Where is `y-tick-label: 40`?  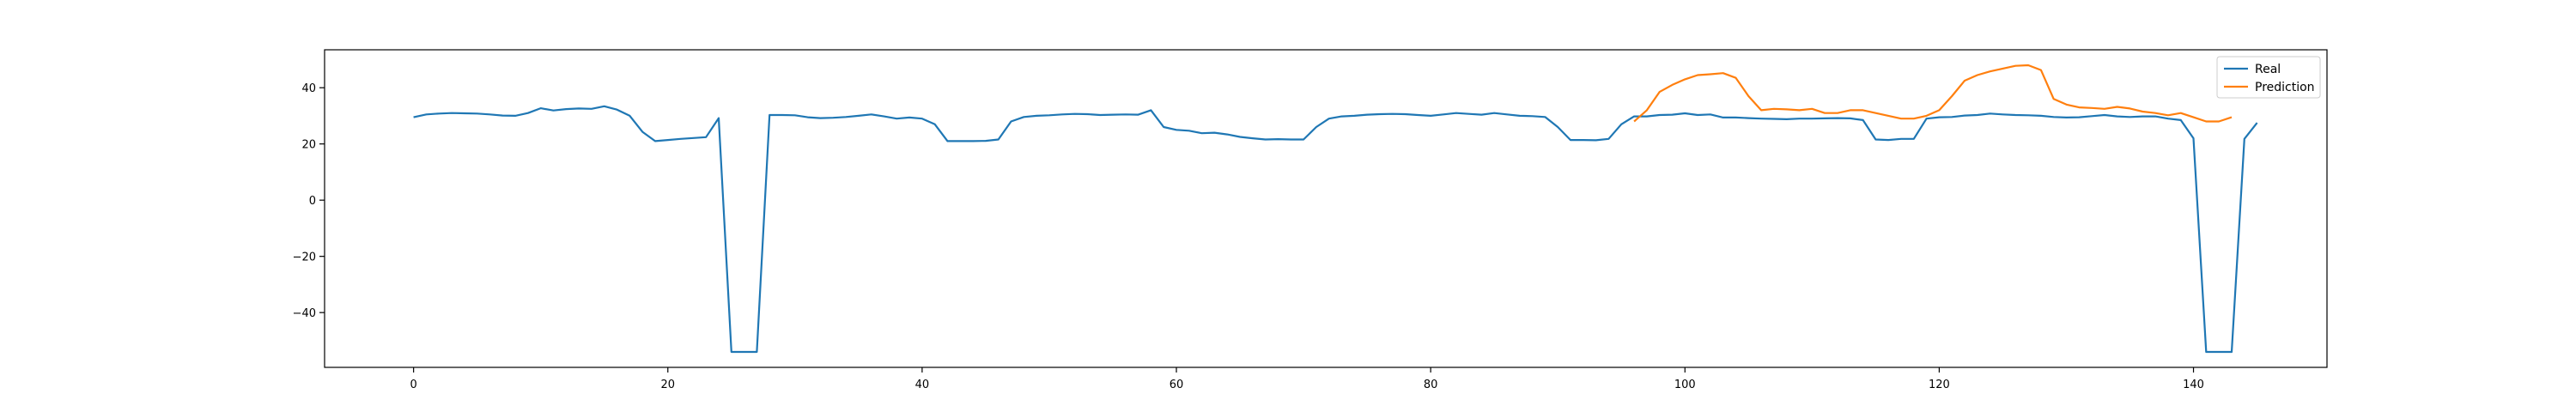 y-tick-label: 40 is located at coordinates (308, 88).